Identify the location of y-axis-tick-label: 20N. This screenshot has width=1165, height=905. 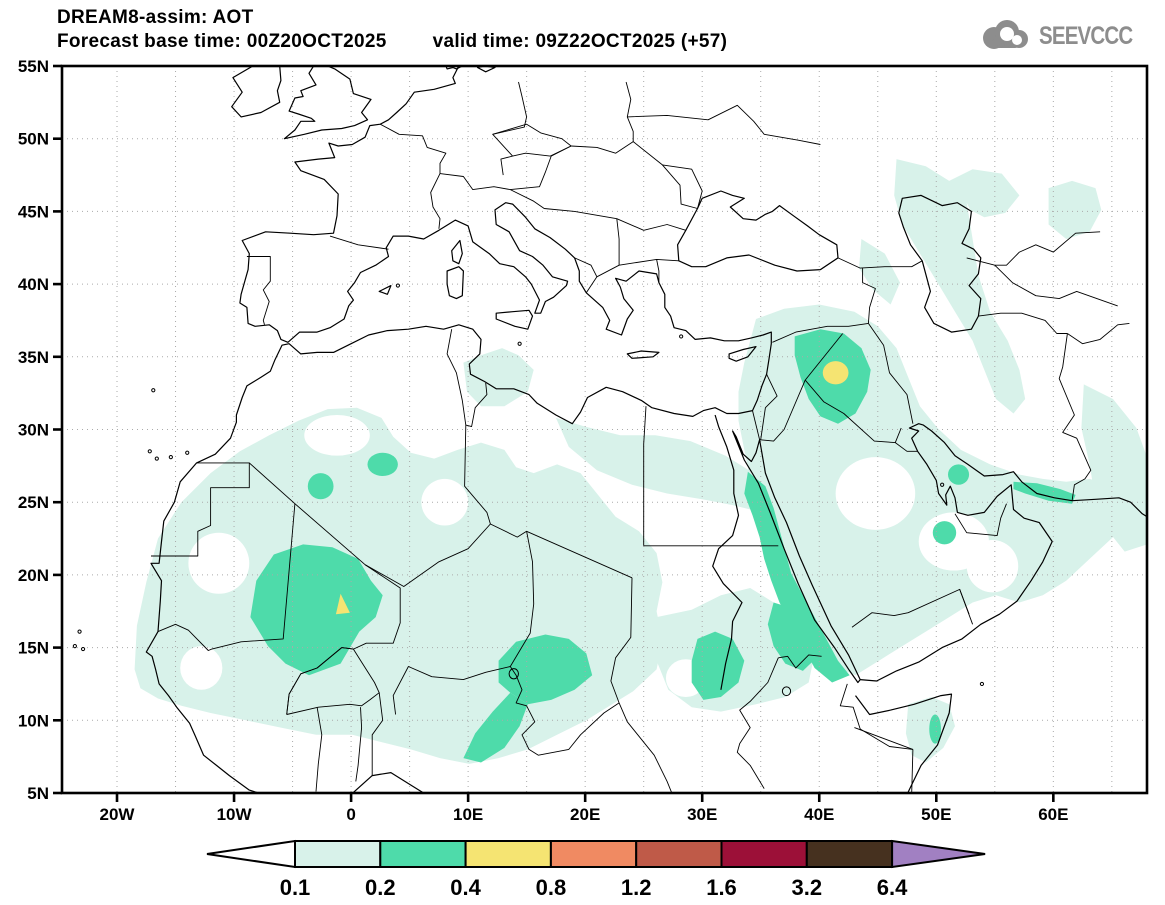
(33, 575).